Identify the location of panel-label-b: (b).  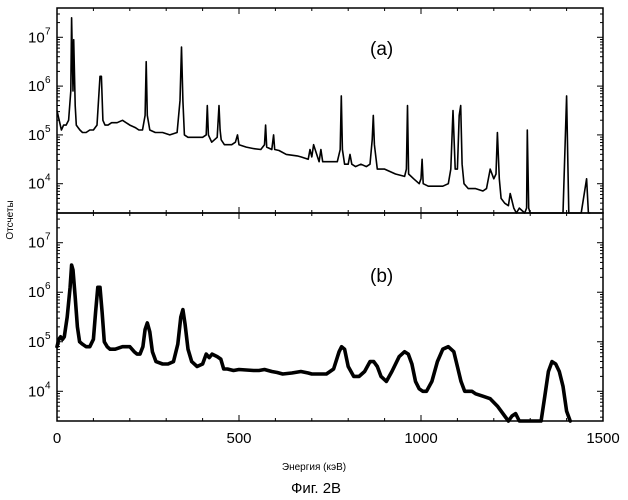
(381, 276).